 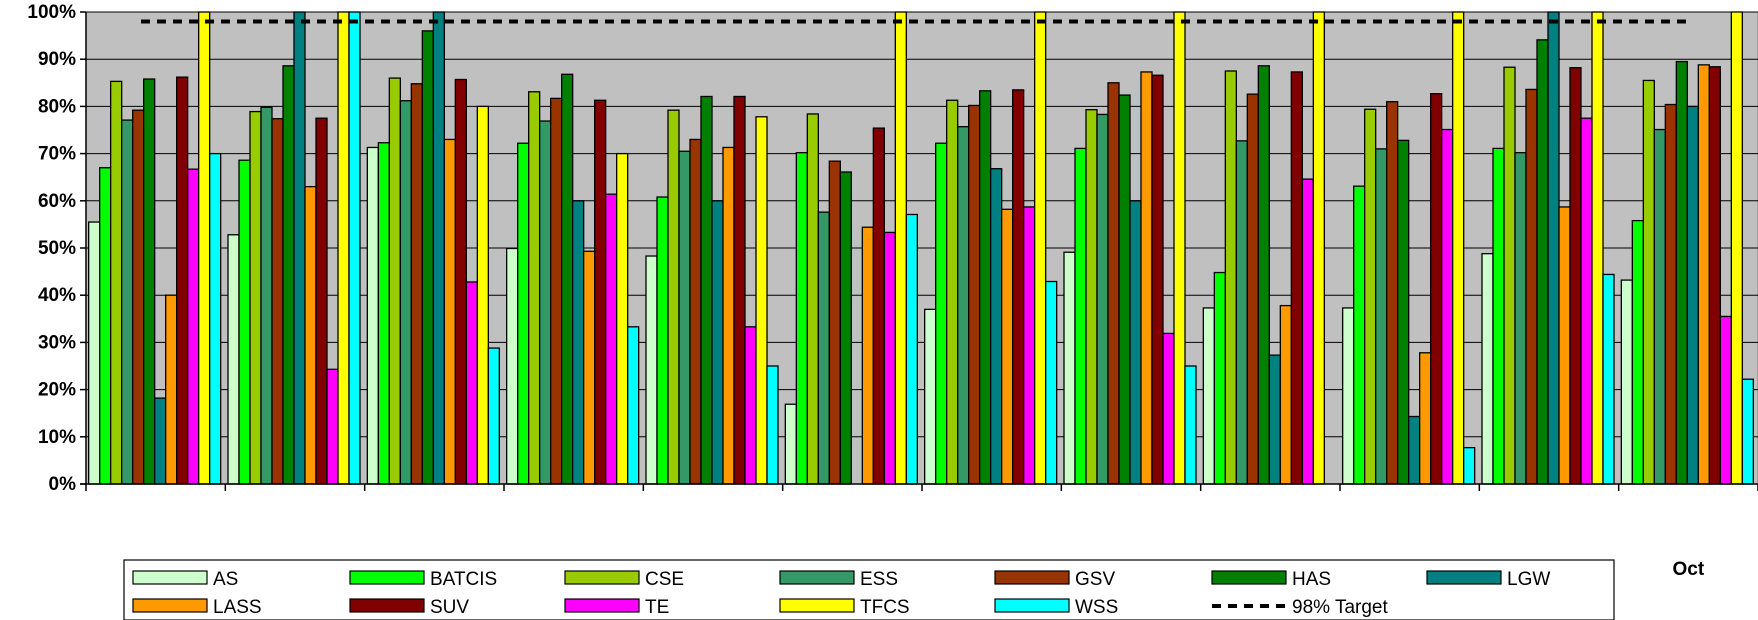 What do you see at coordinates (1311, 579) in the screenshot?
I see `legend-label: HAS` at bounding box center [1311, 579].